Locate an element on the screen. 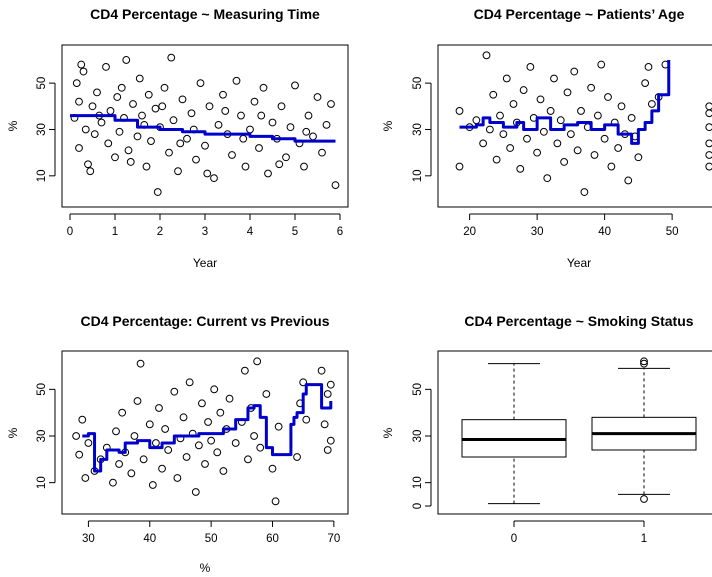  panel-1-title: CD4 Percentage ~ Measuring Time is located at coordinates (205, 14).